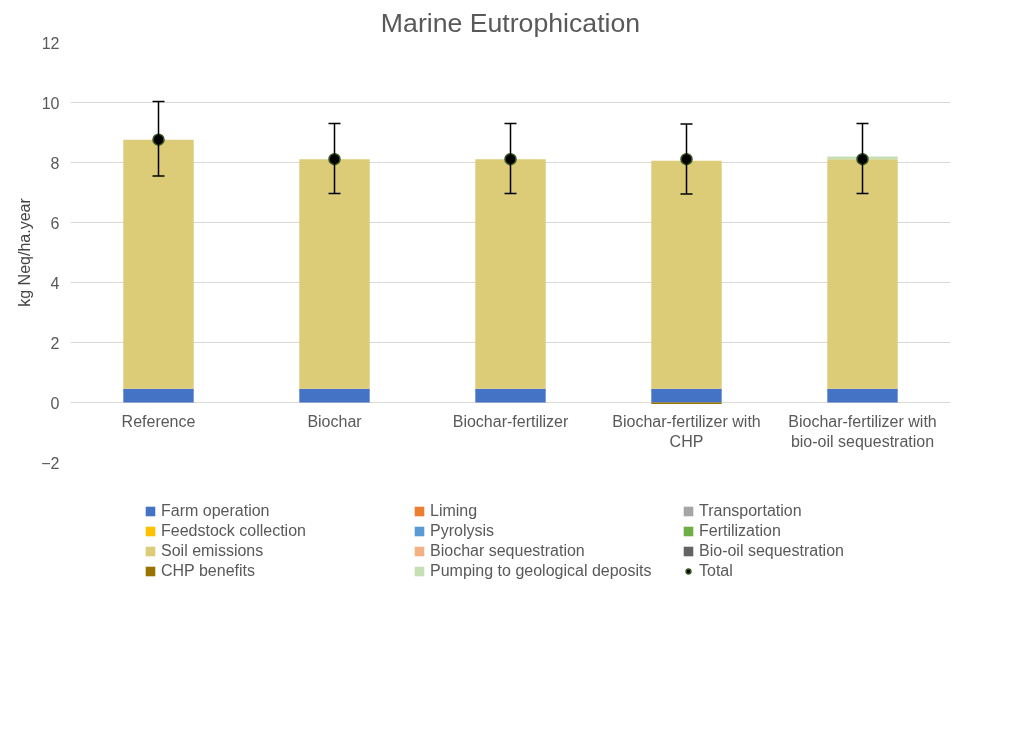 This screenshot has height=731, width=1017. Describe the element at coordinates (740, 531) in the screenshot. I see `legend-label: Fertilization` at that location.